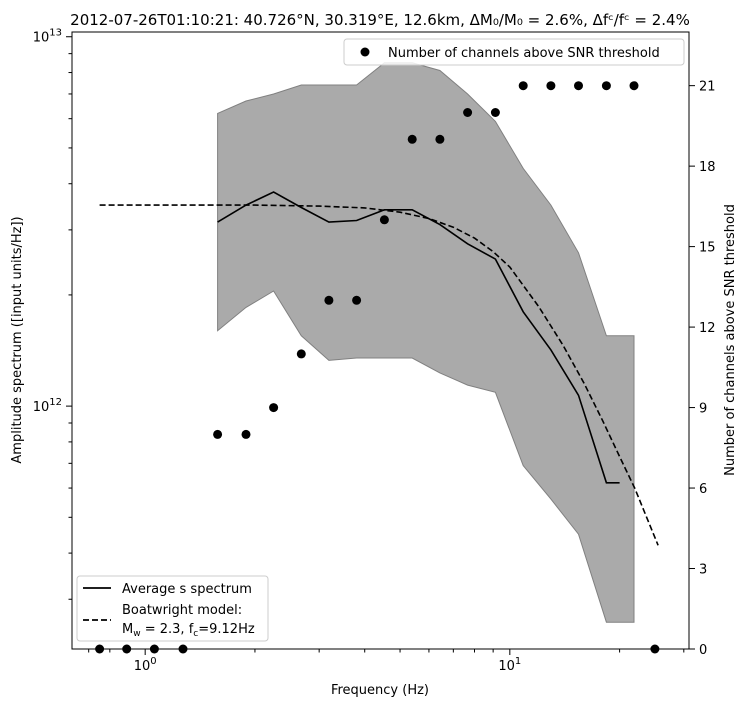 The image size is (747, 707). Describe the element at coordinates (386, 661) in the screenshot. I see `x-axis: 10⁰ 10¹` at that location.